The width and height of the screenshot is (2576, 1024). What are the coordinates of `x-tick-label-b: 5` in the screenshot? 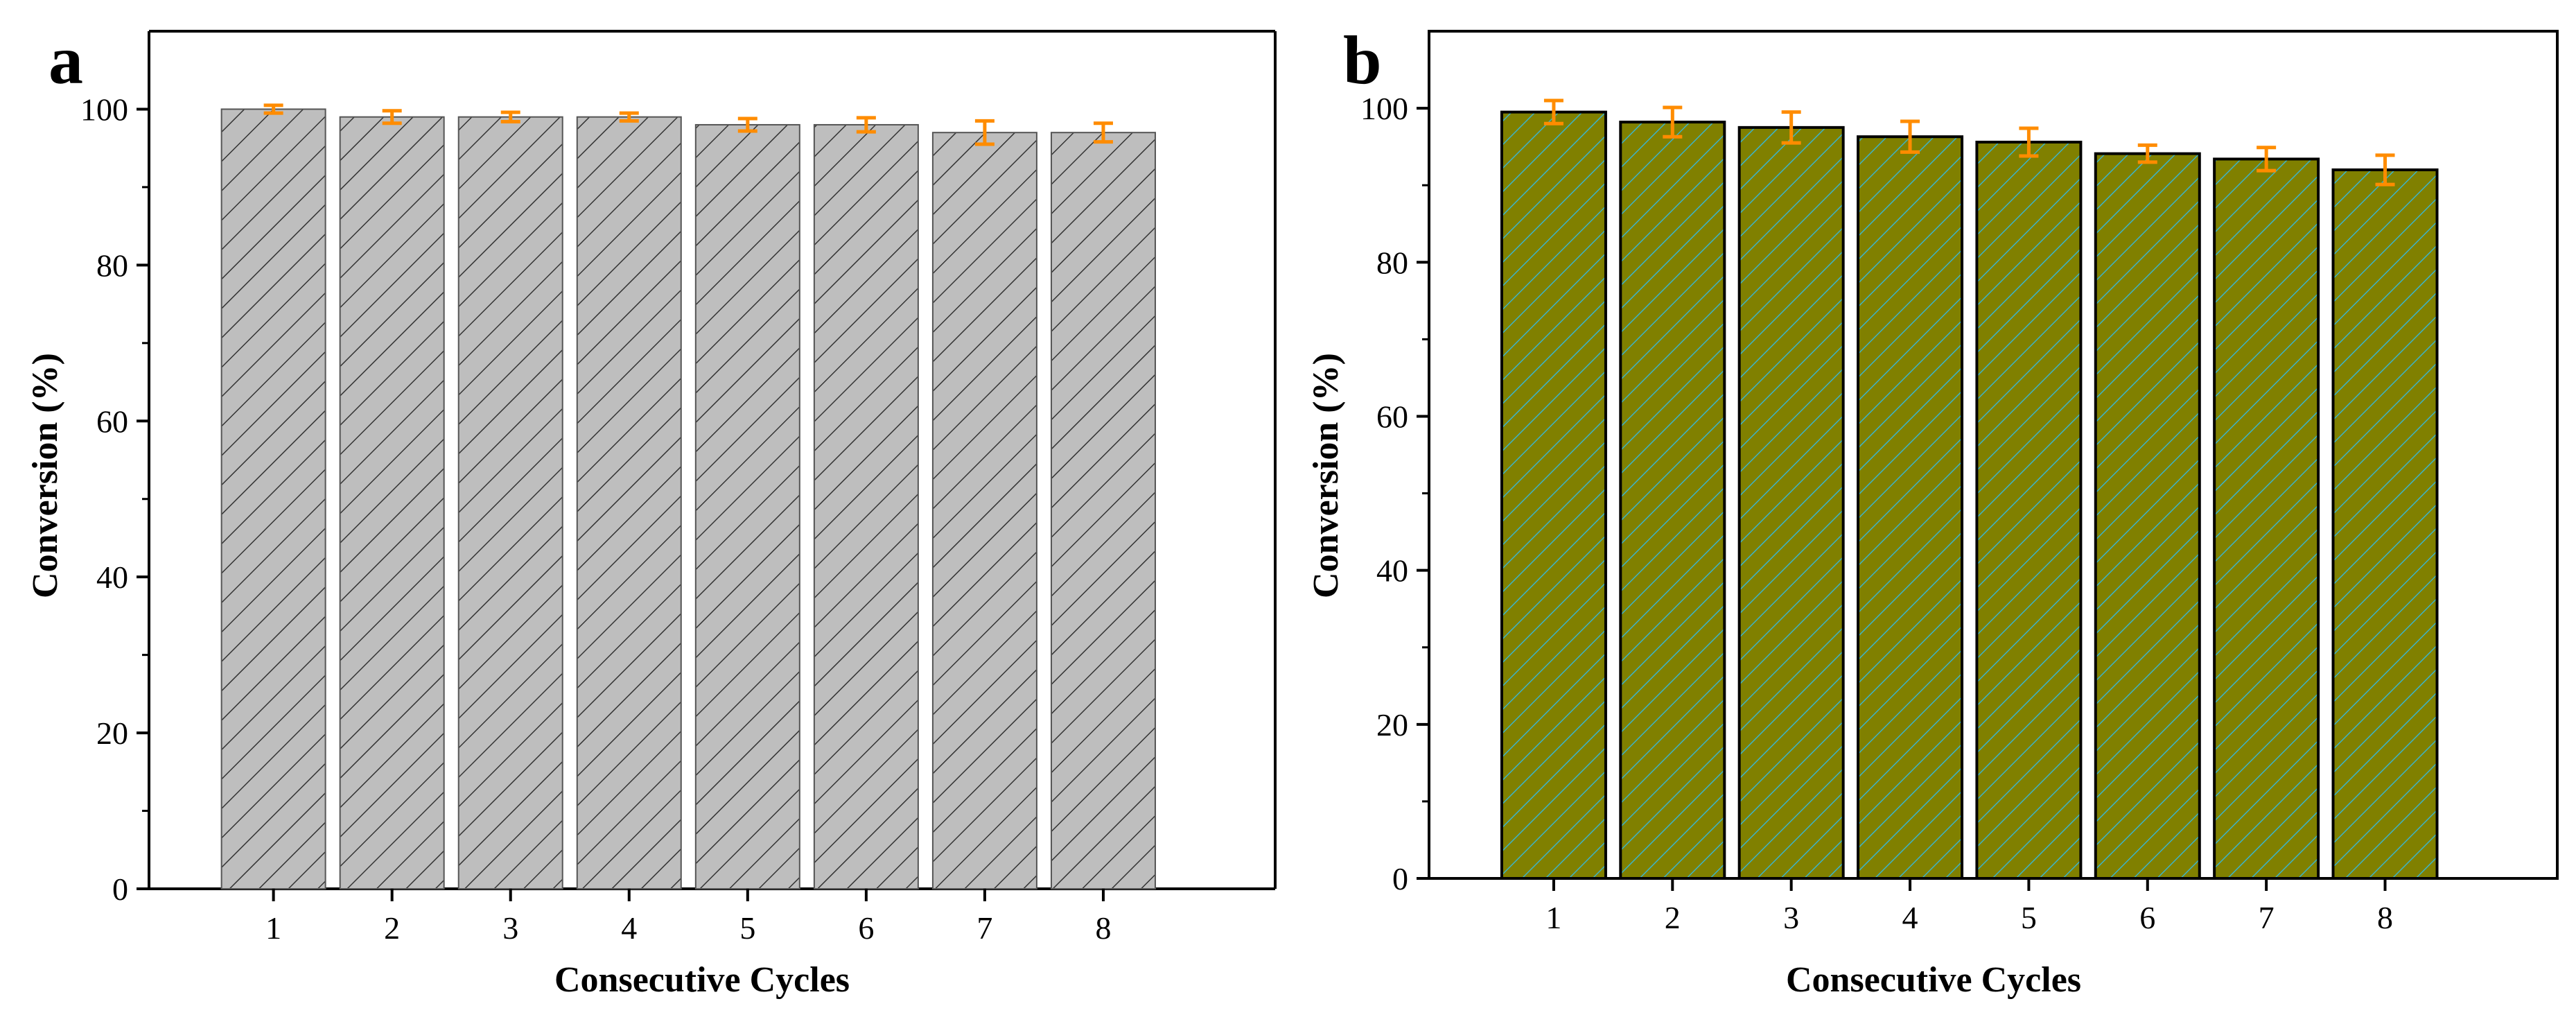 It's located at (2029, 917).